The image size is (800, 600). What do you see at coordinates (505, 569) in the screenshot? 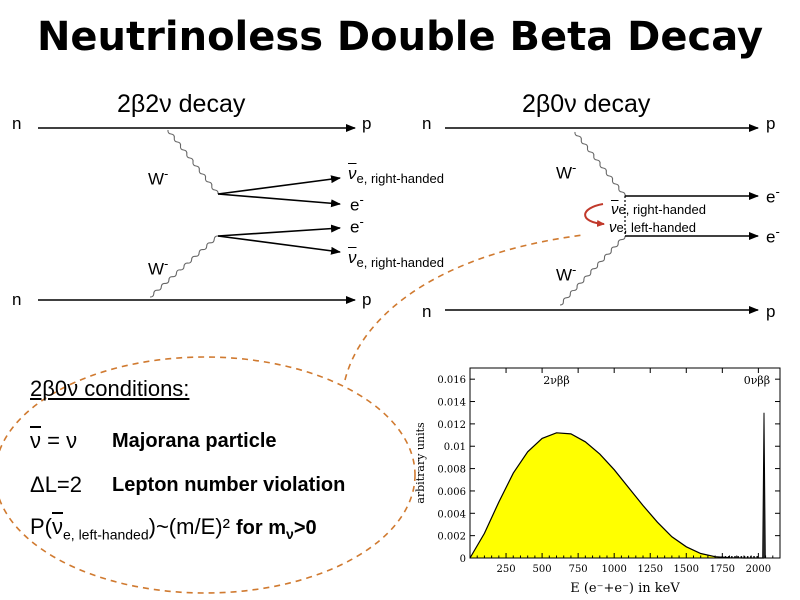
I see `x-tick-label: 250` at bounding box center [505, 569].